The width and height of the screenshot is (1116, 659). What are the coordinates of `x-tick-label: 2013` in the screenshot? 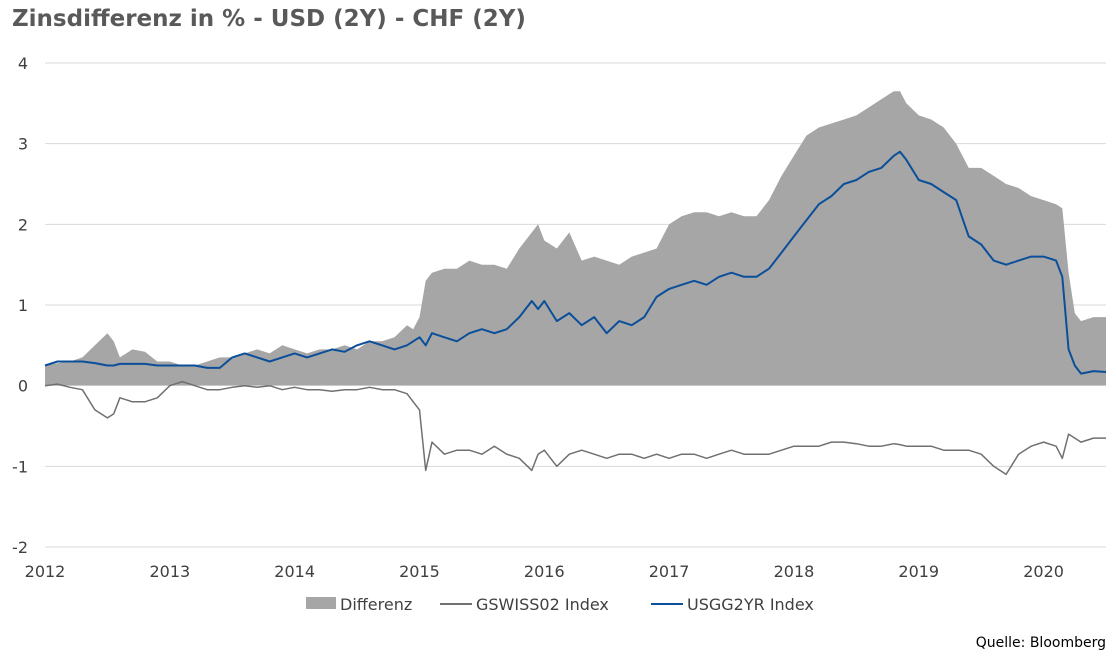 It's located at (169, 571).